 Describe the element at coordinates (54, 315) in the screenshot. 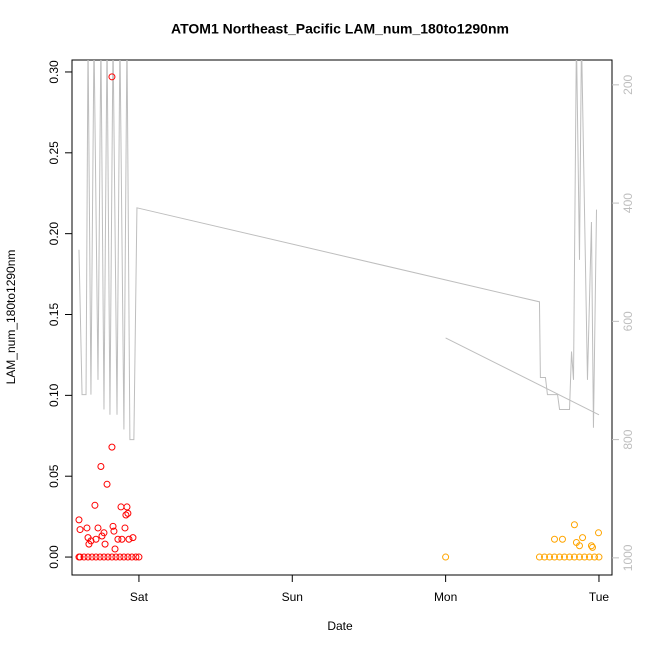

I see `y-tick-label: 0.15` at that location.